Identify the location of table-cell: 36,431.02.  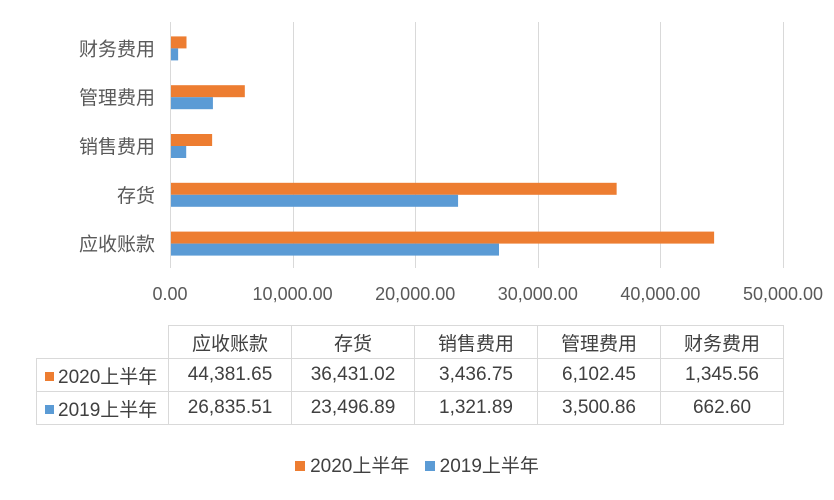
(353, 375).